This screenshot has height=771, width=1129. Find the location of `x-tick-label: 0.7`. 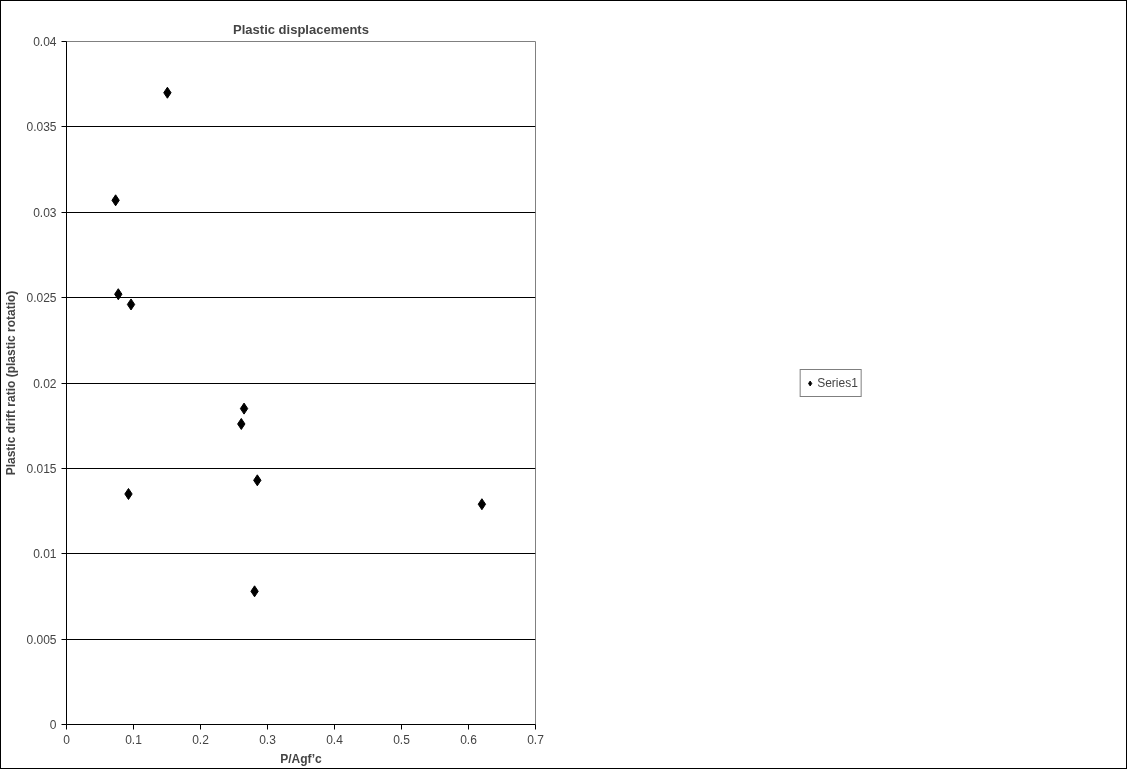

x-tick-label: 0.7 is located at coordinates (536, 739).